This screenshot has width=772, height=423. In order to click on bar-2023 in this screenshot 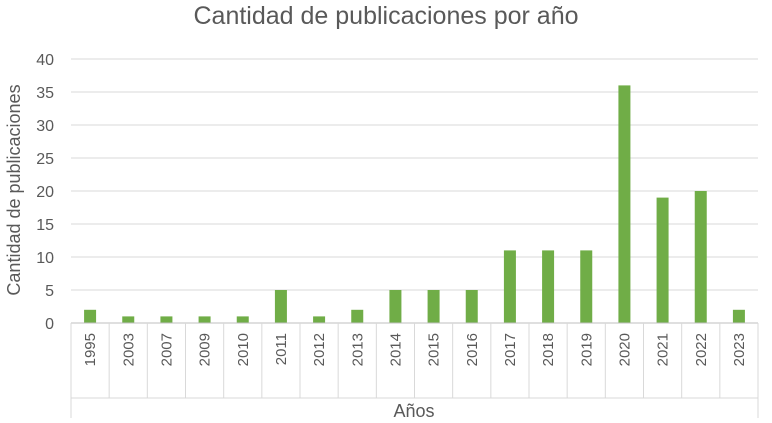, I will do `click(738, 316)`.